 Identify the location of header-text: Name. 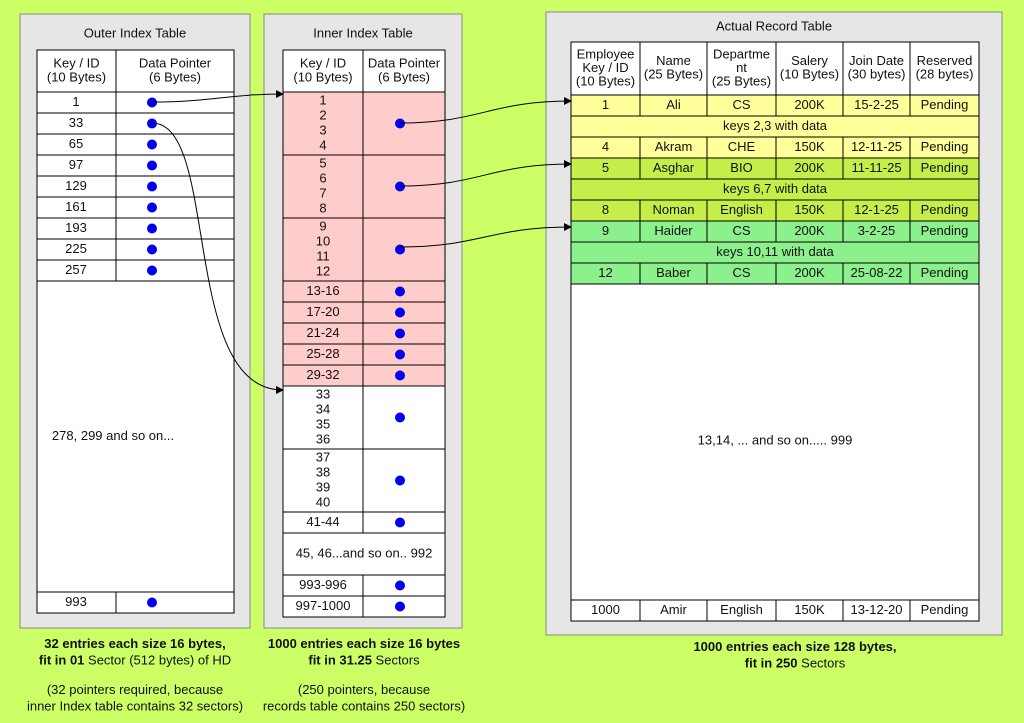
(673, 60).